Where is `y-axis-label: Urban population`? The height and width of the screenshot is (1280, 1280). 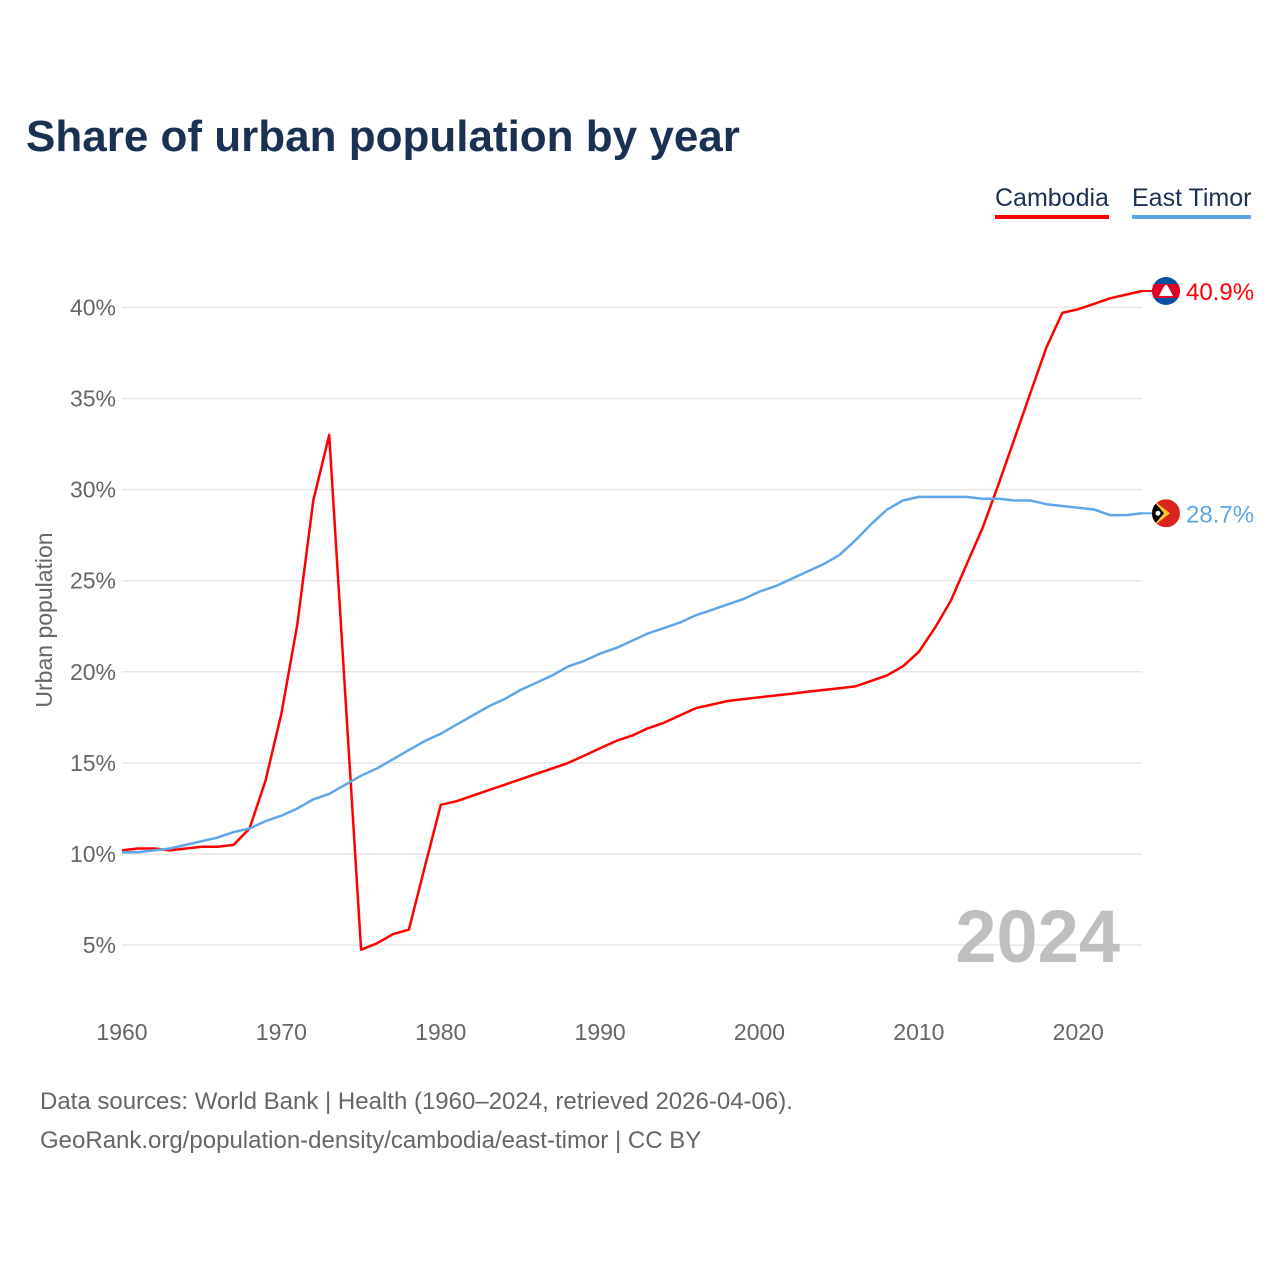 y-axis-label: Urban population is located at coordinates (44, 619).